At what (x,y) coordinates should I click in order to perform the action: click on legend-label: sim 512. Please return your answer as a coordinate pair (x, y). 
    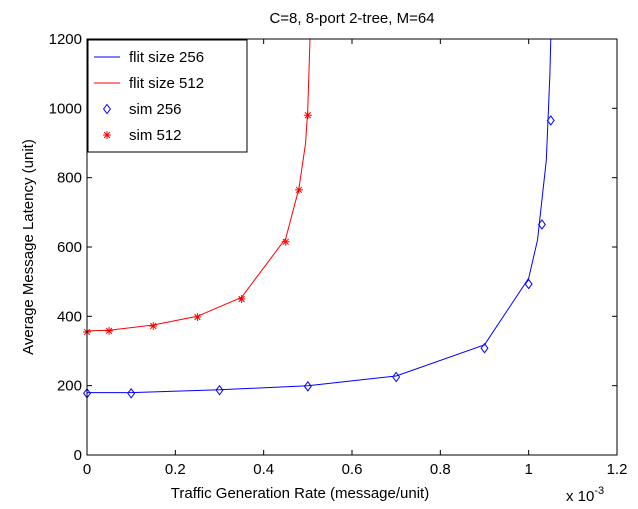
    Looking at the image, I should click on (155, 135).